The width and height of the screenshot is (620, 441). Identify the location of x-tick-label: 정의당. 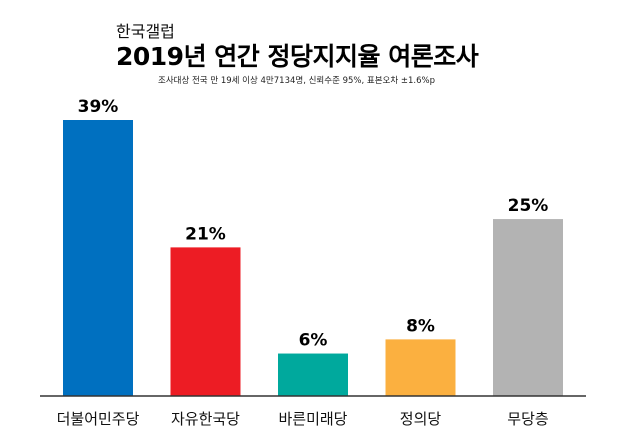
(421, 419).